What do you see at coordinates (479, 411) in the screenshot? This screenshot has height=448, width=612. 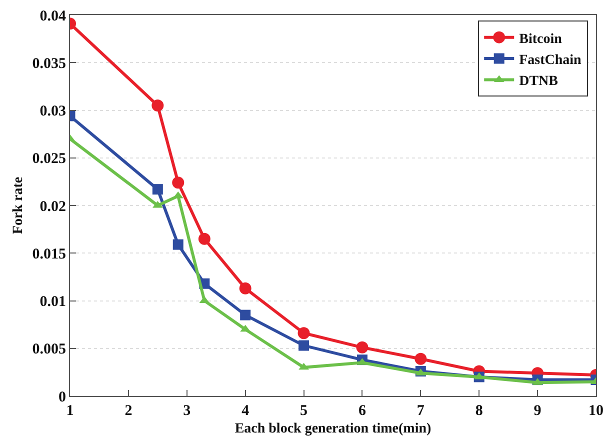 I see `x-tick-label: 8` at bounding box center [479, 411].